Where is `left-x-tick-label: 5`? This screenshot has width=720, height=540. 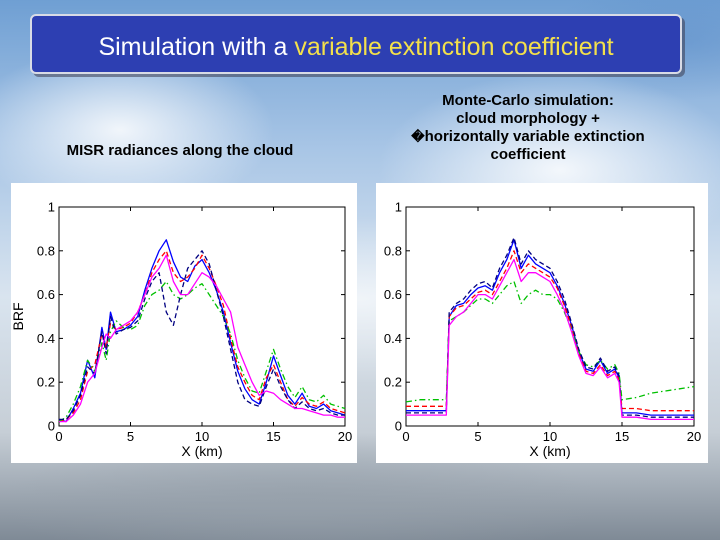 left-x-tick-label: 5 is located at coordinates (130, 436).